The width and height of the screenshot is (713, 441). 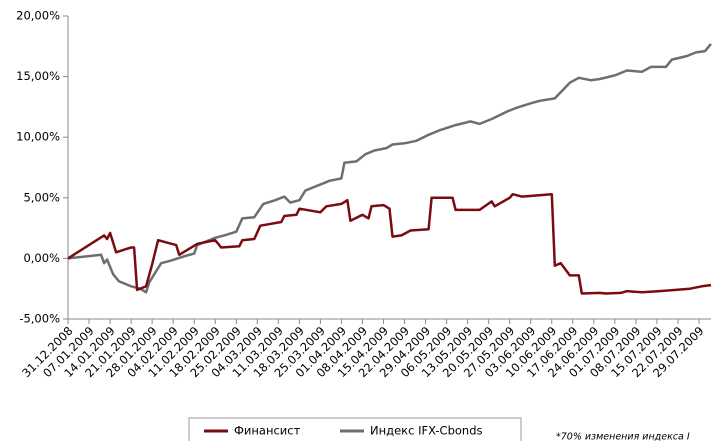 What do you see at coordinates (426, 431) in the screenshot?
I see `legend-label: Индекс IFX-Cbonds` at bounding box center [426, 431].